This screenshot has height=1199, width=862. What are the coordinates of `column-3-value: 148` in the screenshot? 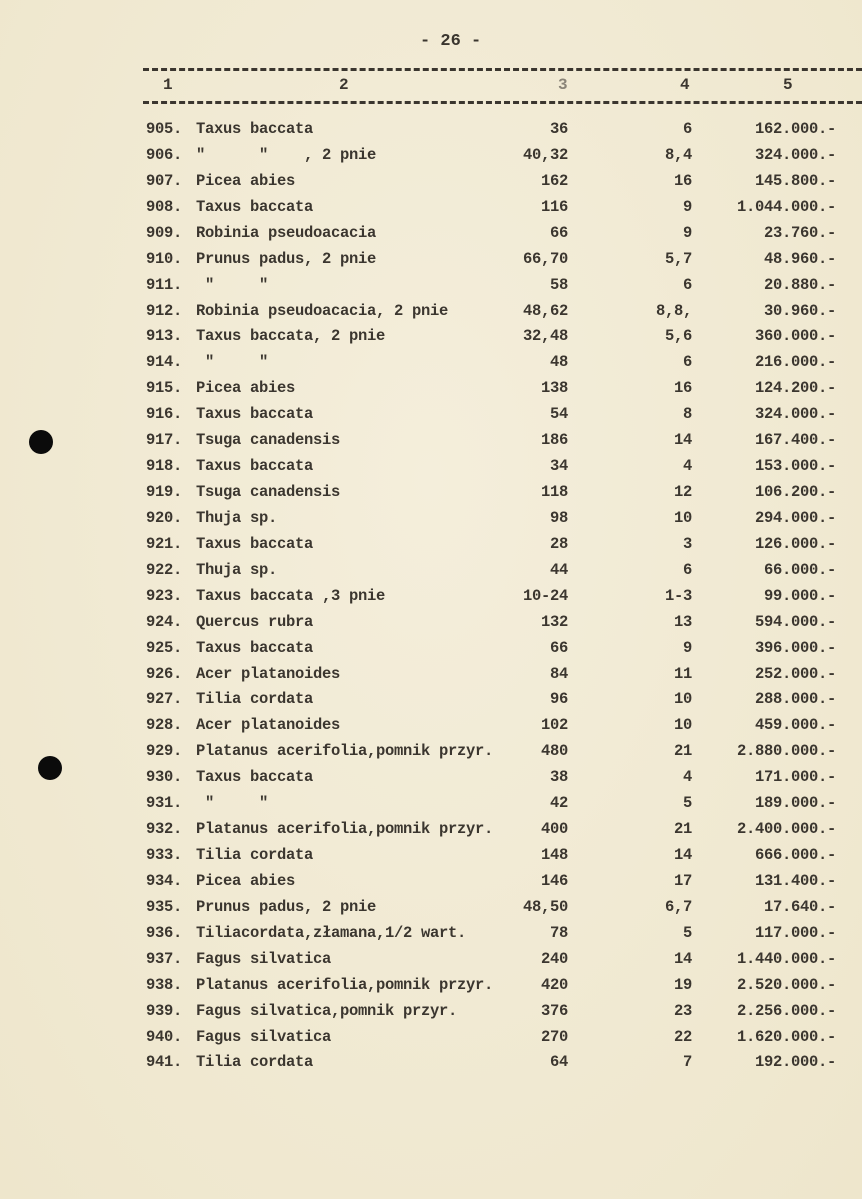 It's located at (554, 855).